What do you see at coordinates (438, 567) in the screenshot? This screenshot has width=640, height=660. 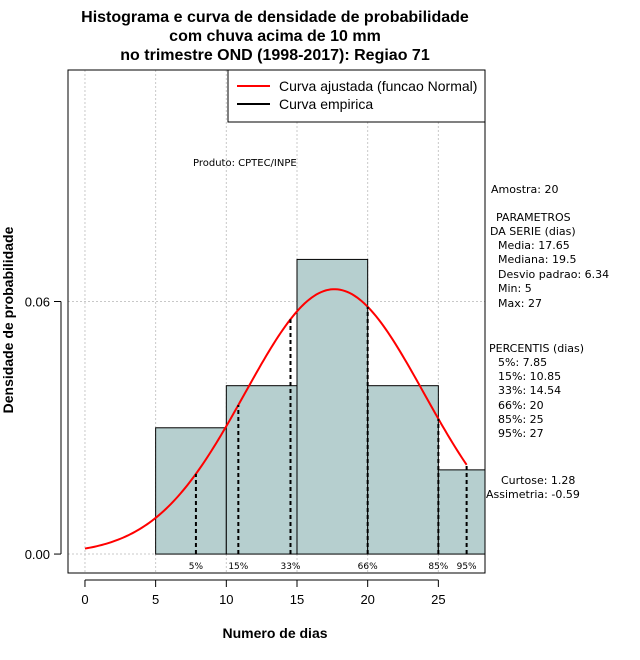 I see `percentile-label-5: 85%` at bounding box center [438, 567].